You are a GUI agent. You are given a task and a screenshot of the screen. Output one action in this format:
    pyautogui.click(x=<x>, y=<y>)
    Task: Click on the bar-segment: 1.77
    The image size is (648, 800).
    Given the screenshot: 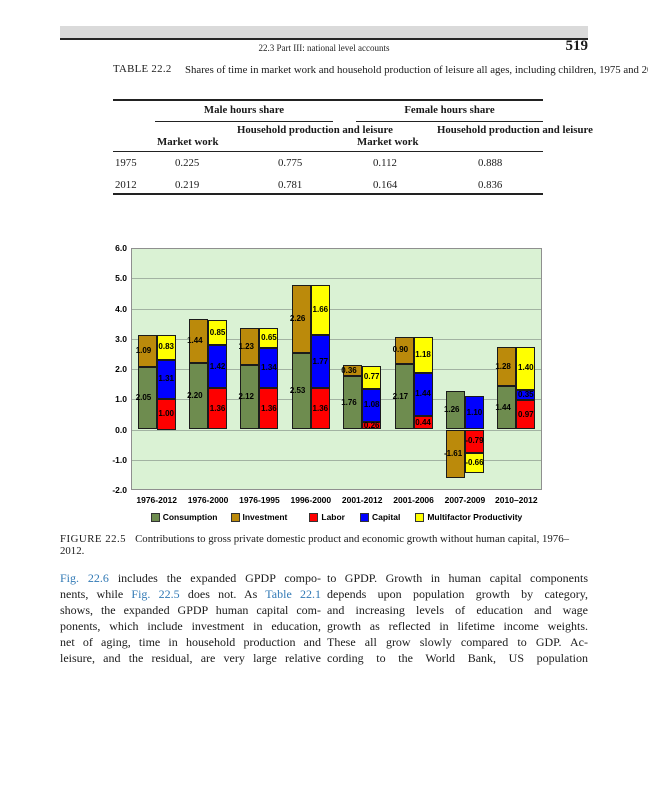 What is the action you would take?
    pyautogui.click(x=320, y=361)
    